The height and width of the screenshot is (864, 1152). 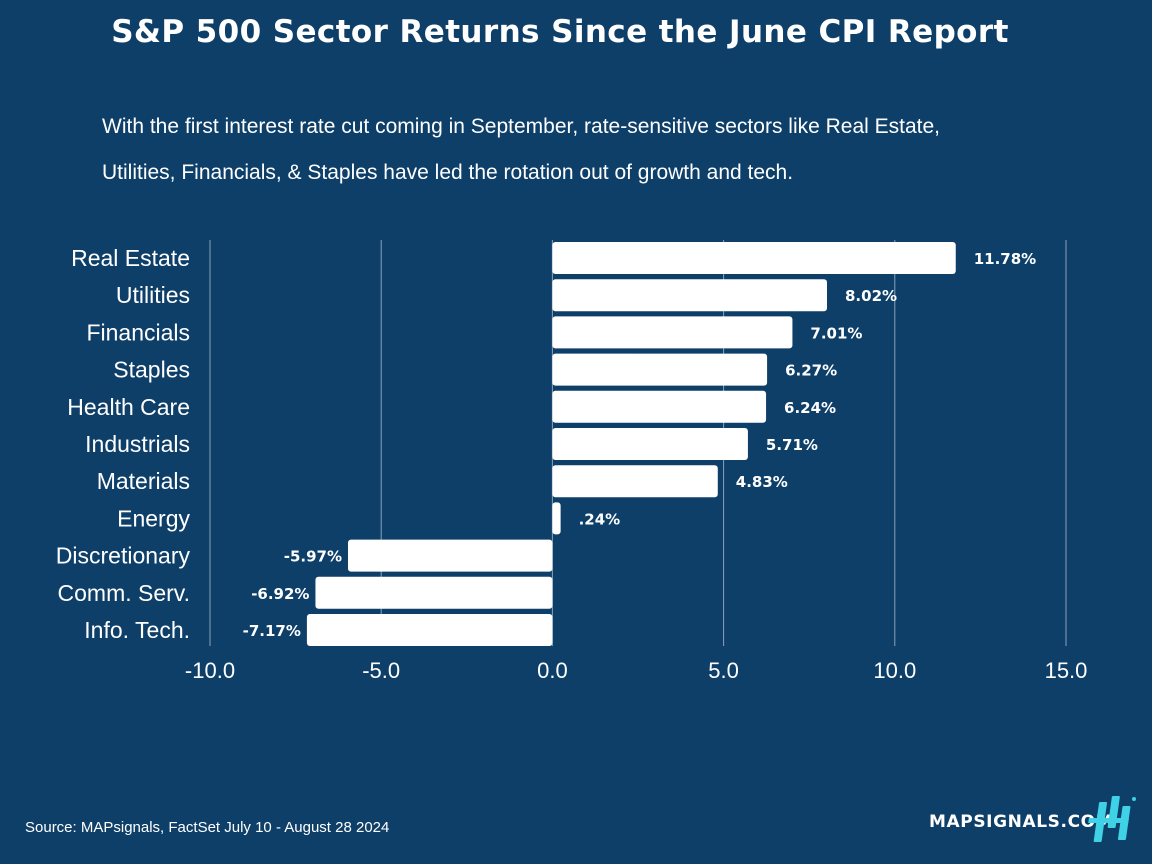 What do you see at coordinates (836, 333) in the screenshot?
I see `data-label-2: 7.01%` at bounding box center [836, 333].